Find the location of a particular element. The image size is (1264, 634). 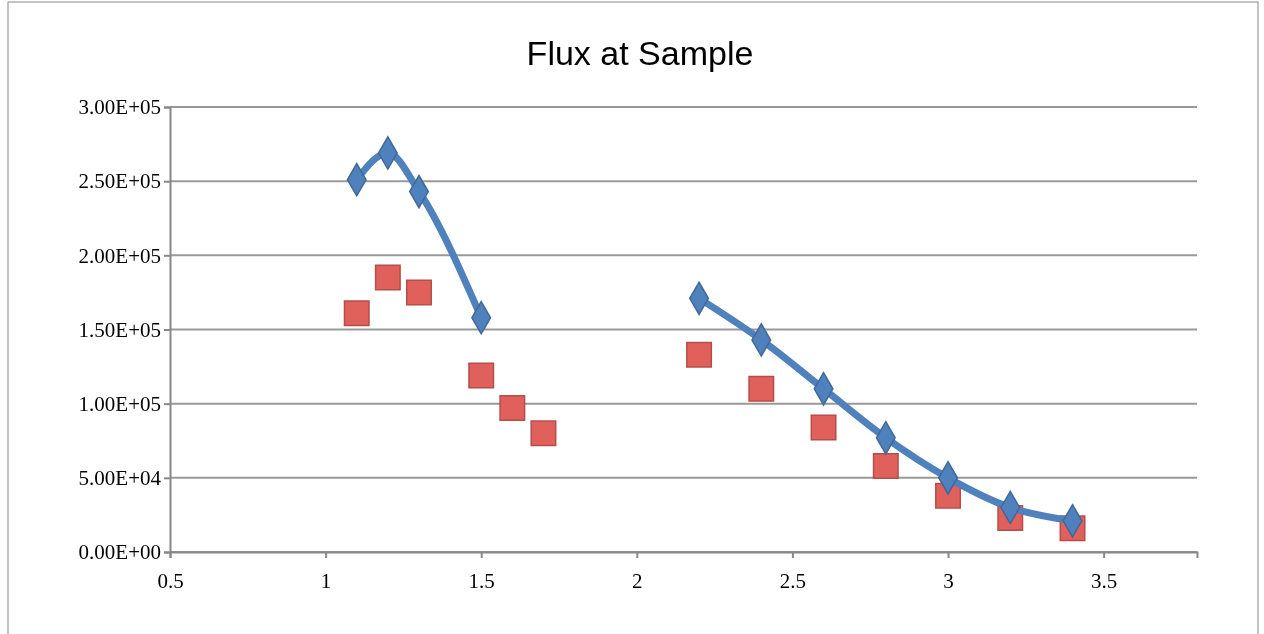

x-tick-label: 1 is located at coordinates (326, 581).